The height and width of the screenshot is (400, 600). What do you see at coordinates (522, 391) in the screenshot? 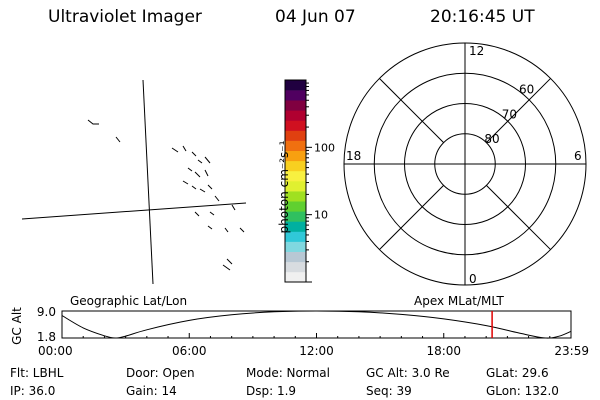
I see `info-glon: GLon: 132.0` at bounding box center [522, 391].